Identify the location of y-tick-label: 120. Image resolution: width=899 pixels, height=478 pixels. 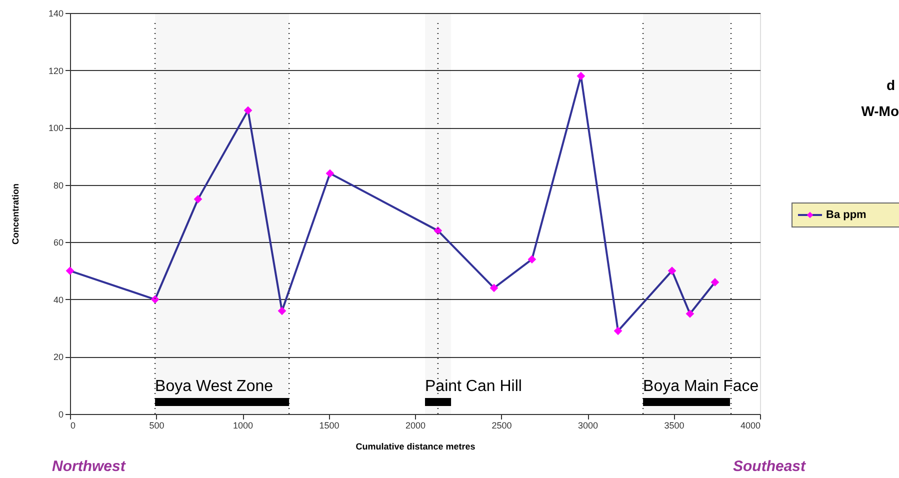
(56, 71).